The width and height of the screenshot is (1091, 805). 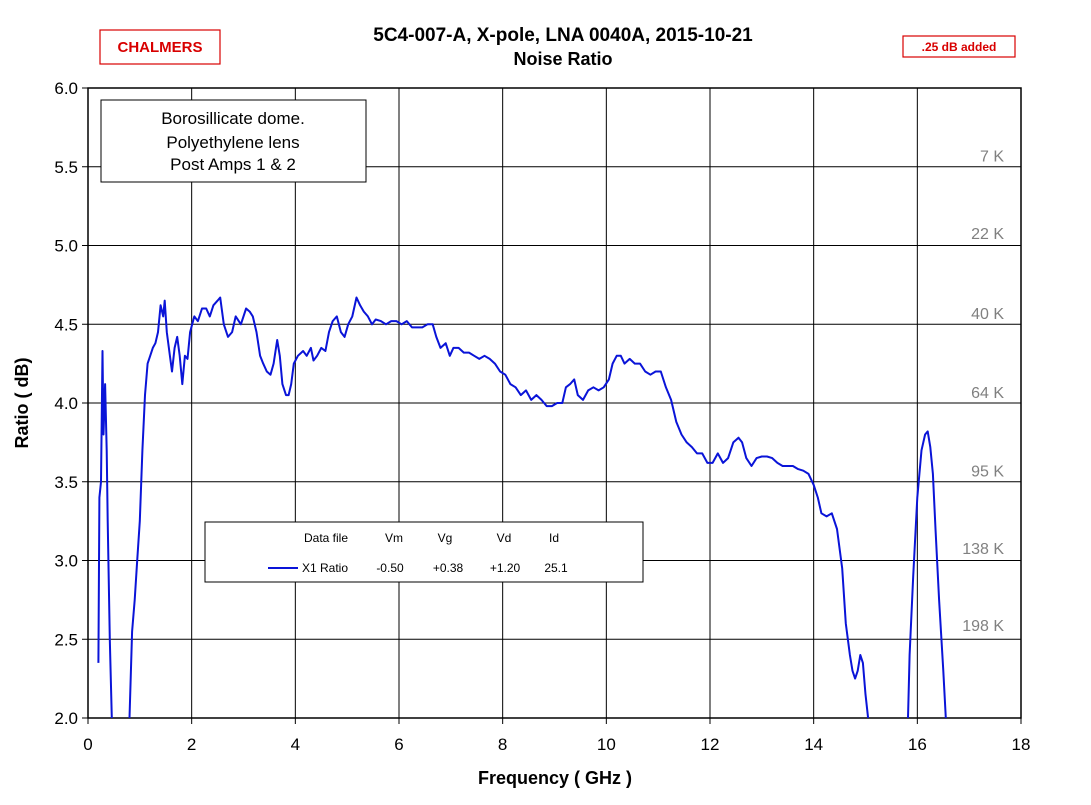 I want to click on x-tick-label: 8, so click(x=502, y=744).